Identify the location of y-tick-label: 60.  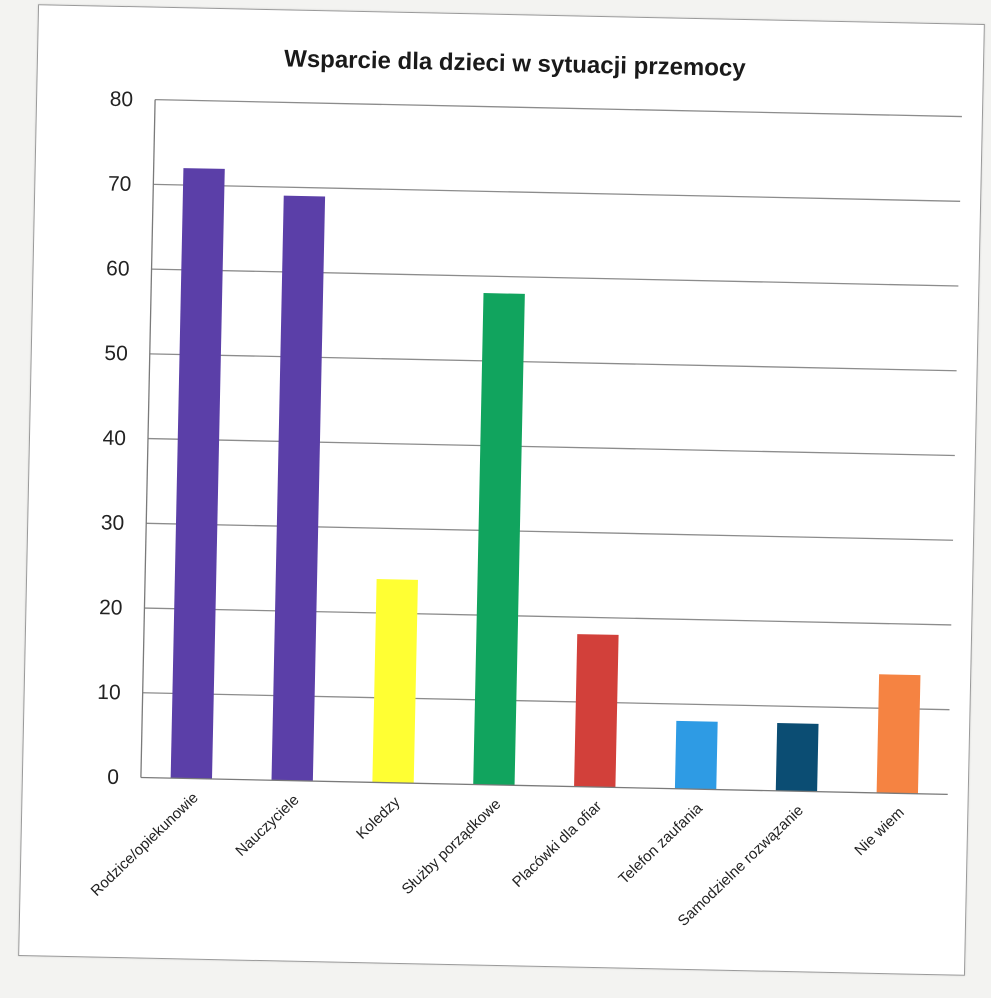
(118, 268).